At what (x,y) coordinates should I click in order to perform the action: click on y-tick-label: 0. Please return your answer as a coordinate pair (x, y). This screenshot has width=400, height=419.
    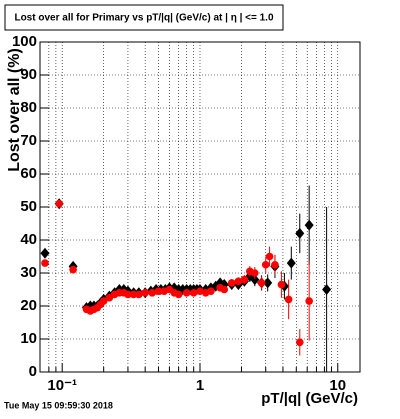
    Looking at the image, I should click on (33, 371).